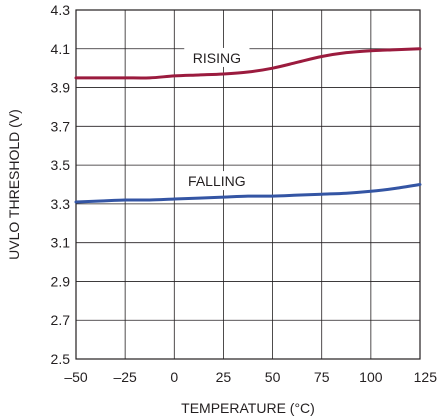  Describe the element at coordinates (224, 377) in the screenshot. I see `x-tick-label: 25` at that location.